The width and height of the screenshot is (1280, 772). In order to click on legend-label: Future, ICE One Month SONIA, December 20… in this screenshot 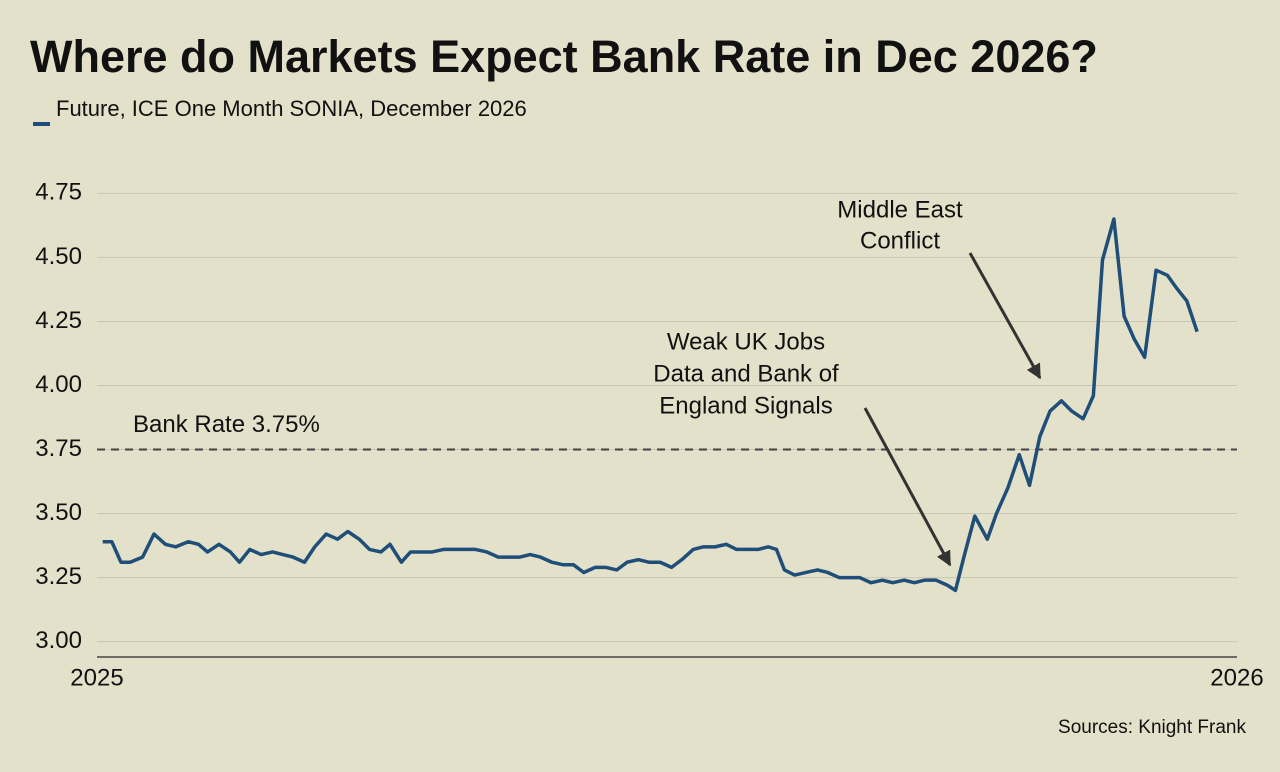, I will do `click(291, 108)`.